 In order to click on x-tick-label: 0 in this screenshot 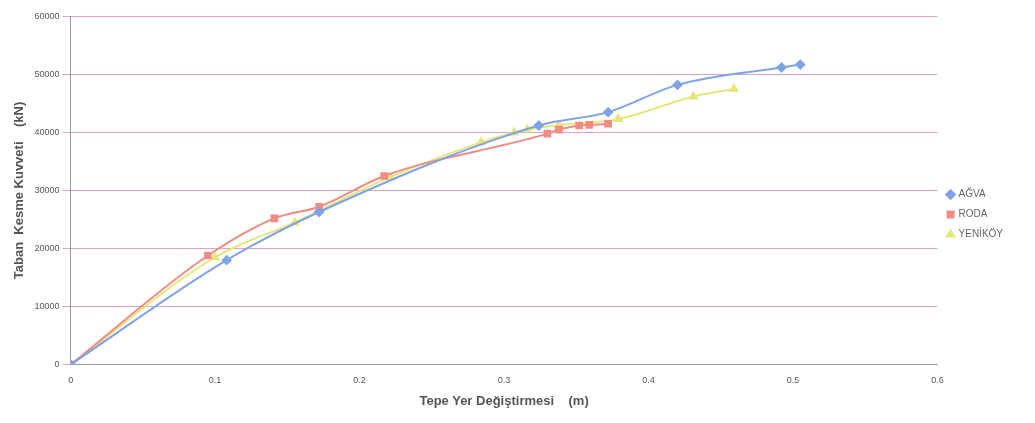, I will do `click(71, 380)`.